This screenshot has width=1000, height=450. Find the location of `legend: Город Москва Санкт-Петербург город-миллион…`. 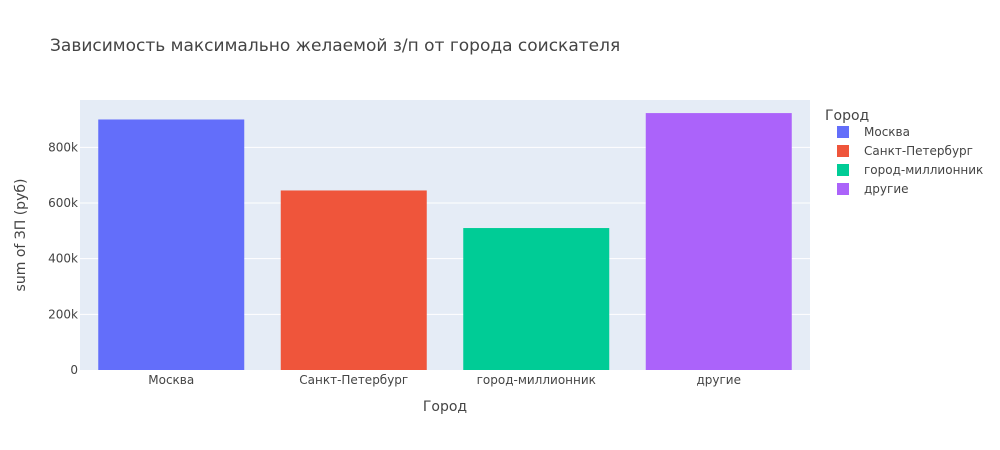

legend: Город Москва Санкт-Петербург город-миллион… is located at coordinates (904, 152).